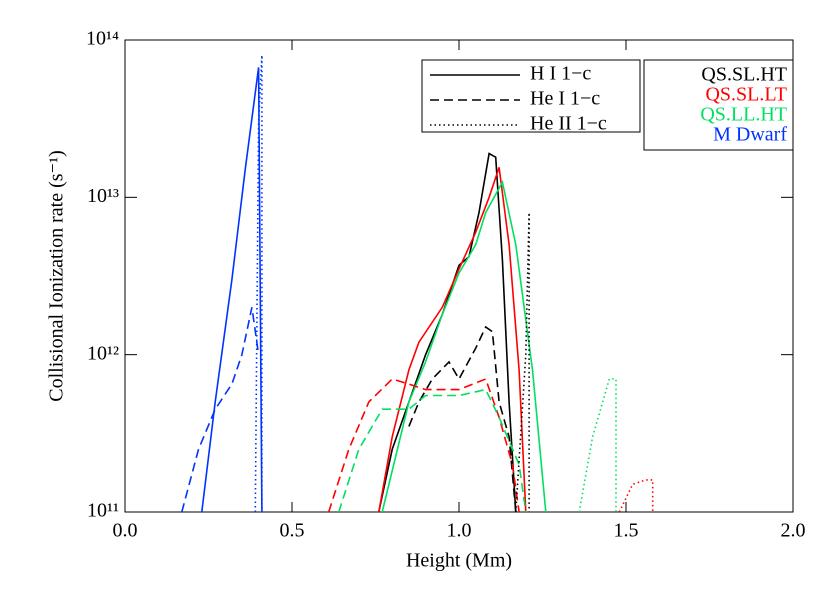  What do you see at coordinates (103, 196) in the screenshot?
I see `y-tick-label: 10¹³` at bounding box center [103, 196].